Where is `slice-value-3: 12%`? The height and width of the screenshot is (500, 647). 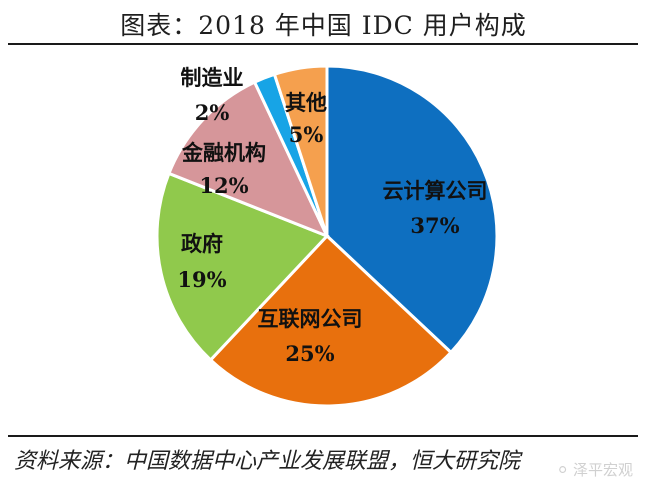
slice-value-3: 12% is located at coordinates (223, 185).